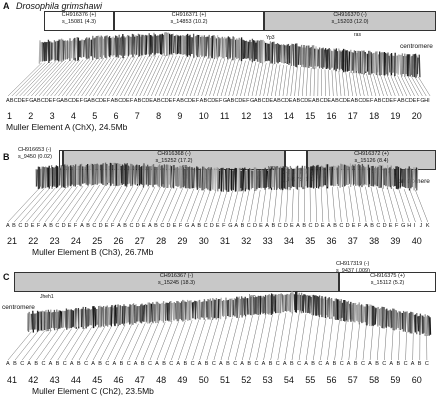 This screenshot has height=400, width=440. I want to click on gene-label: vasa, so click(273, 168).